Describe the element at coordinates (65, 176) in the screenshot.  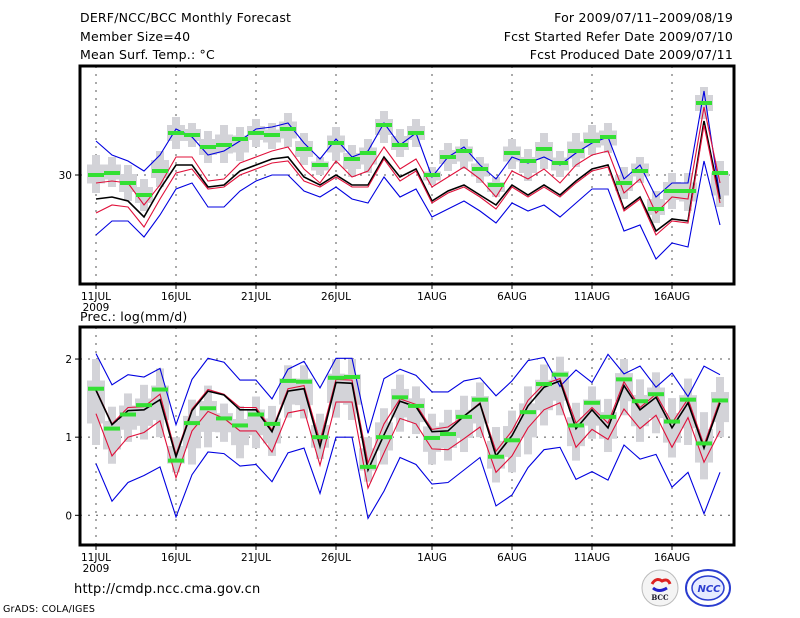
I see `y-tick-label: 30` at that location.